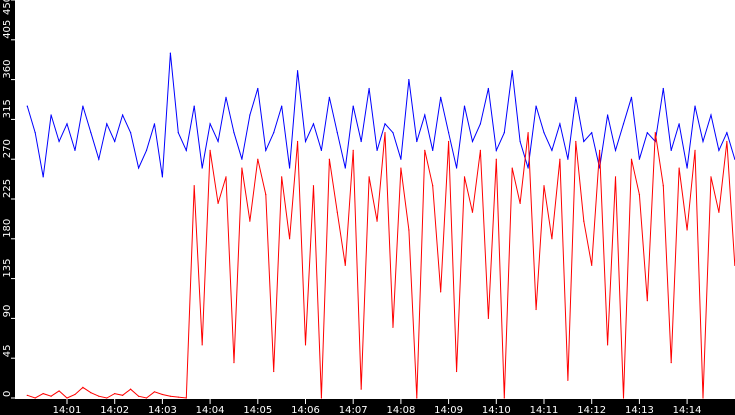  What do you see at coordinates (257, 410) in the screenshot?
I see `x-tick-label: 14:05` at bounding box center [257, 410].